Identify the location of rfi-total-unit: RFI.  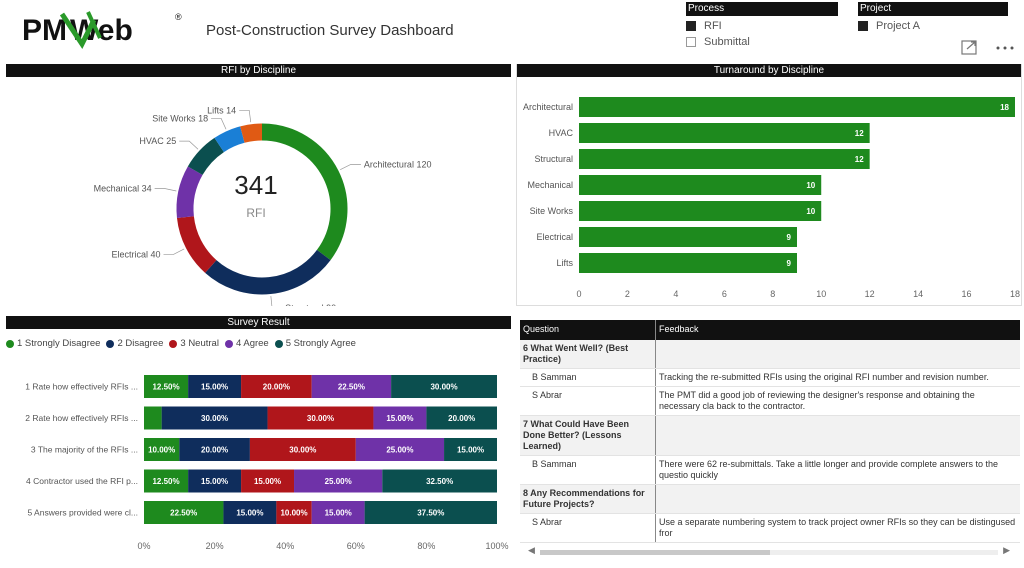
(256, 213).